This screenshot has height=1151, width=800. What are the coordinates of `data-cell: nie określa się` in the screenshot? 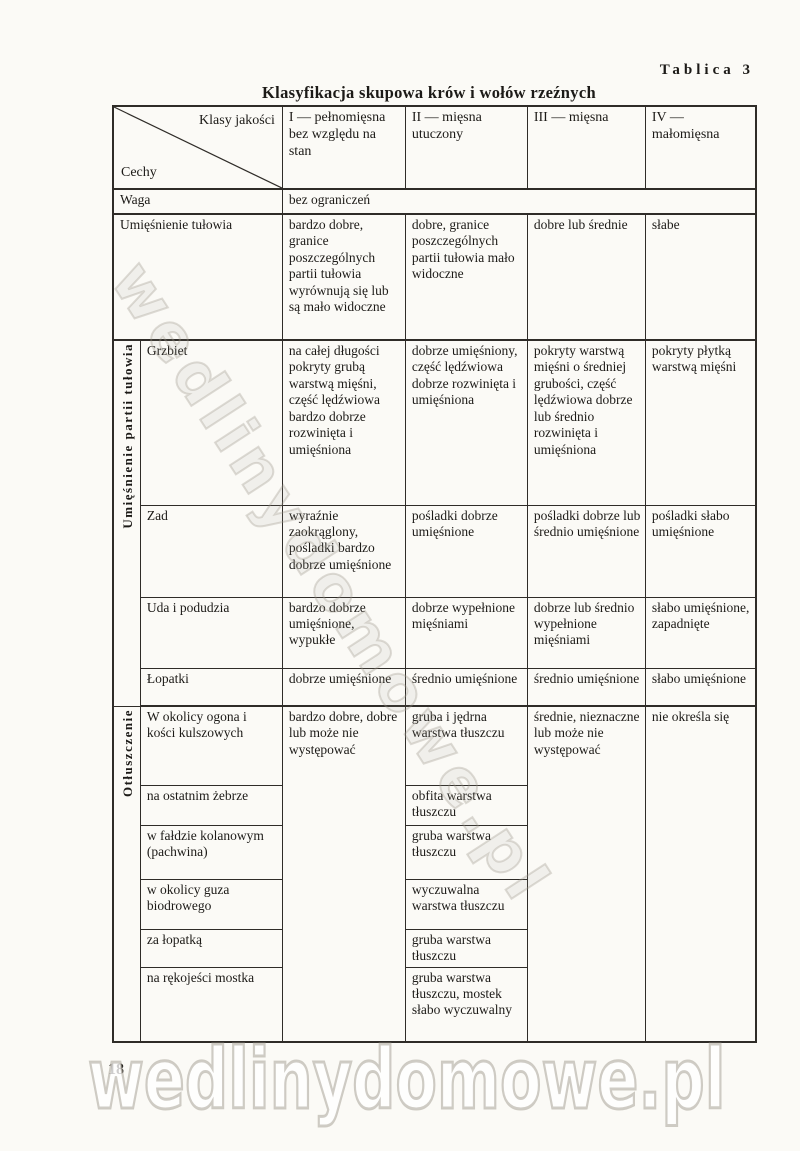 It's located at (700, 874).